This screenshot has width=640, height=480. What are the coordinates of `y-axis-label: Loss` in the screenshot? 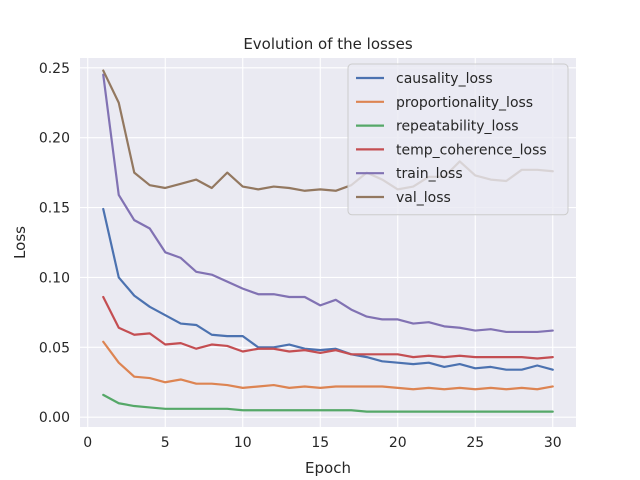 It's located at (20, 242).